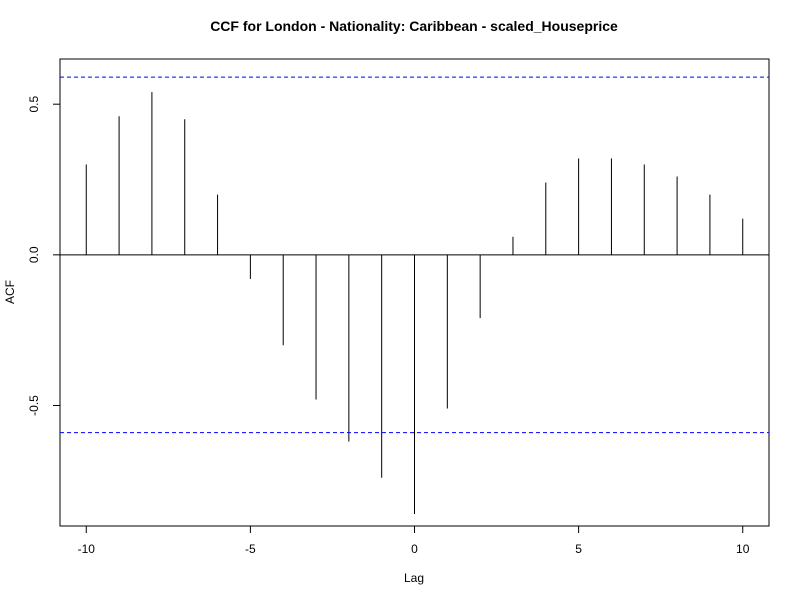 The image size is (800, 600). What do you see at coordinates (44, 256) in the screenshot?
I see `y-axis: -0.5 0.0 0.5` at bounding box center [44, 256].